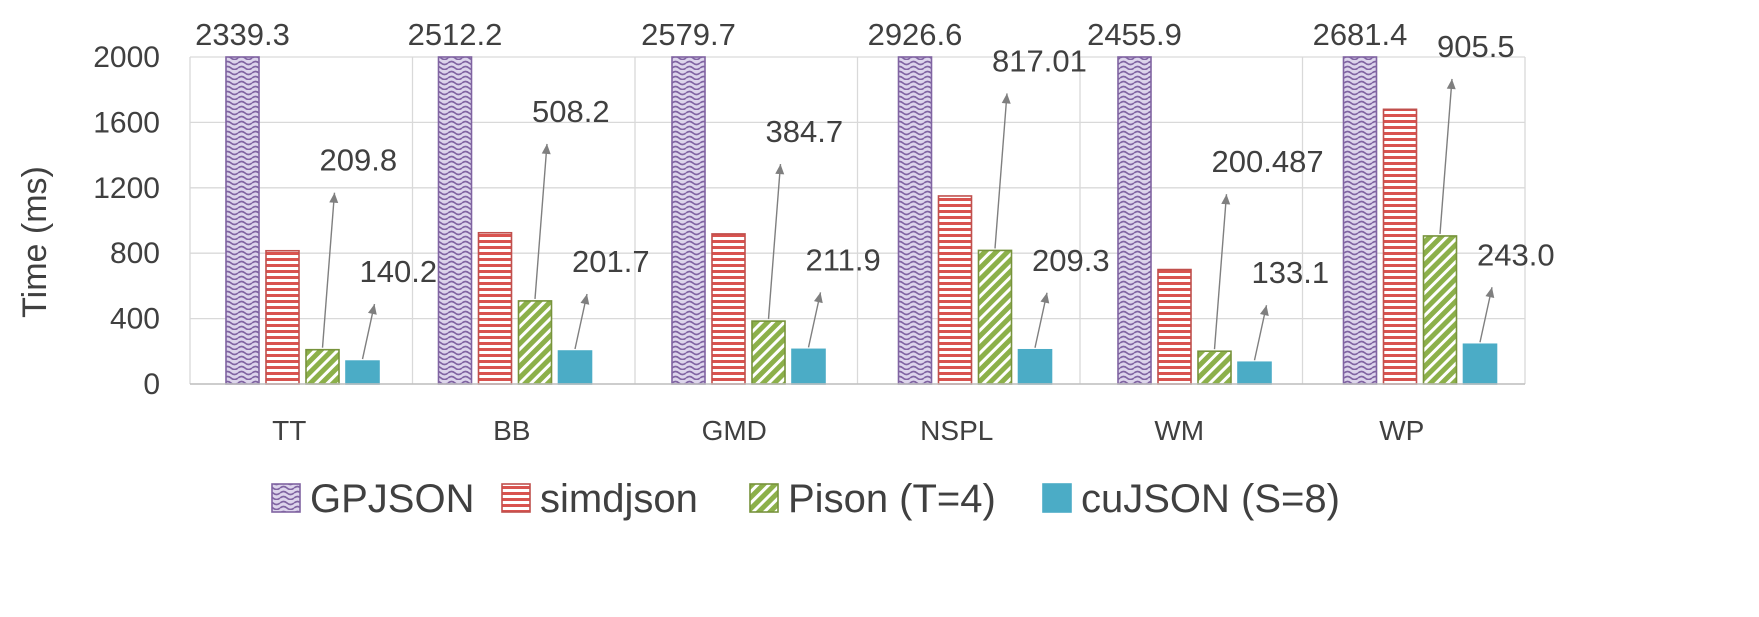 This screenshot has height=617, width=1759. What do you see at coordinates (734, 430) in the screenshot?
I see `x-tick-label: GMD` at bounding box center [734, 430].